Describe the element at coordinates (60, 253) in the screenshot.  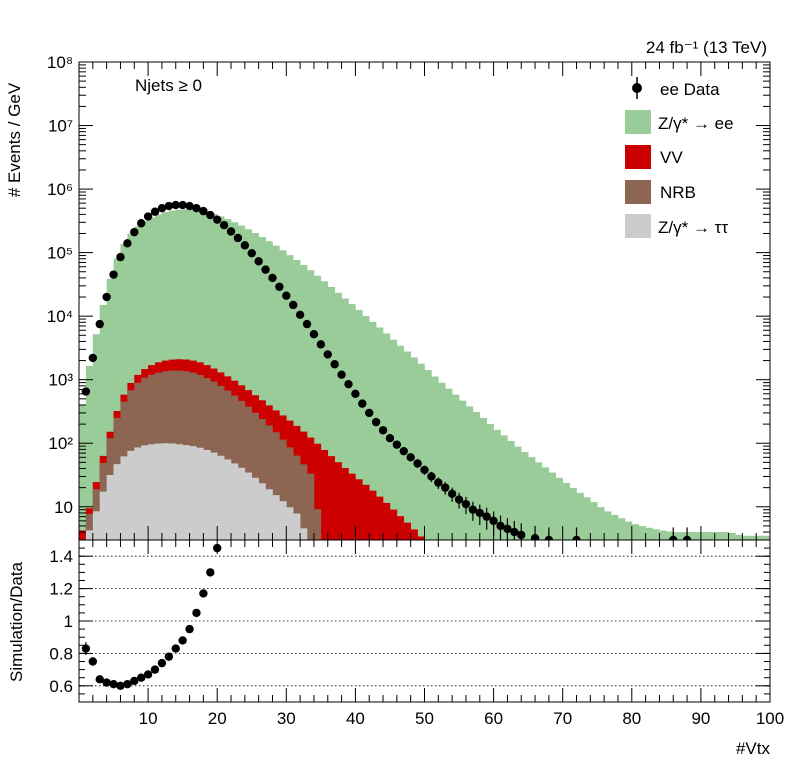
I see `y-tick-label: 10⁵` at that location.